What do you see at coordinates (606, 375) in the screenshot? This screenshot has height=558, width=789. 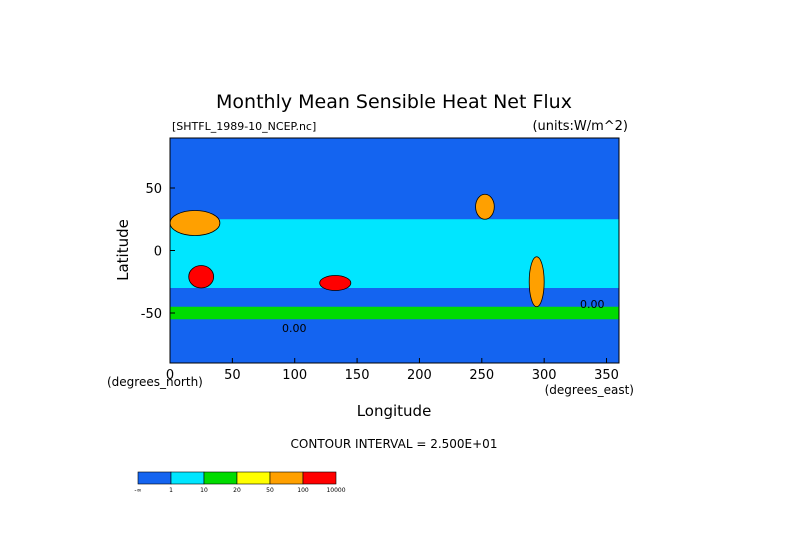 I see `x-tick-label: 350` at bounding box center [606, 375].